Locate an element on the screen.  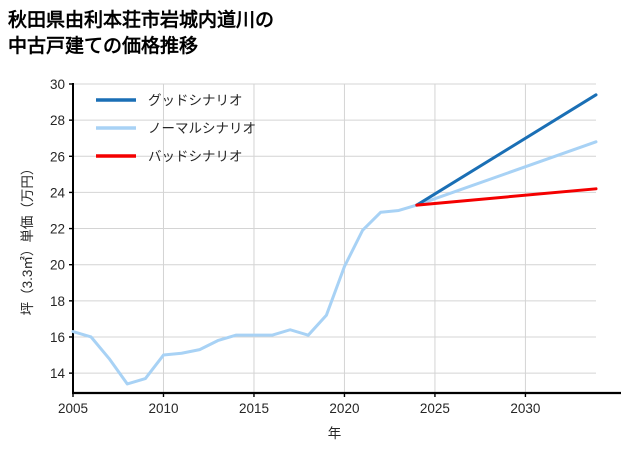
x-axis-tick-label: 2015 is located at coordinates (254, 408).